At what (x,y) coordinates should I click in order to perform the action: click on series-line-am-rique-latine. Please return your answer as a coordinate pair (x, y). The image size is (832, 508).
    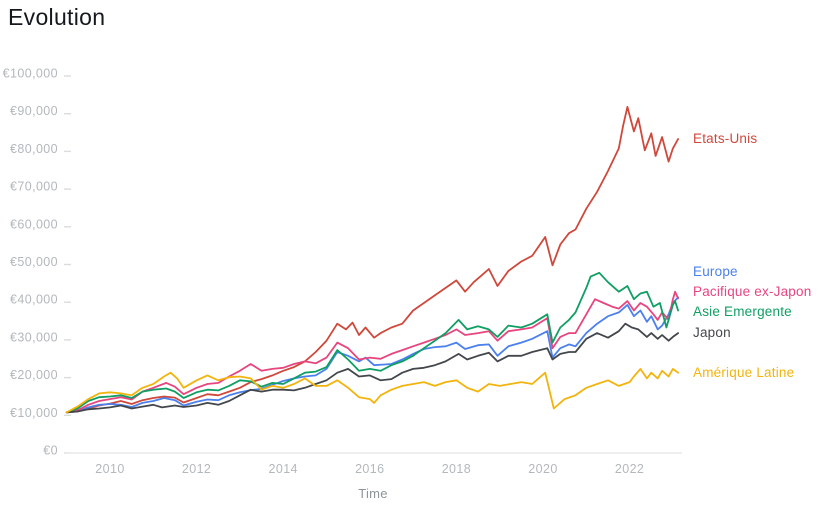
    Looking at the image, I should click on (372, 390).